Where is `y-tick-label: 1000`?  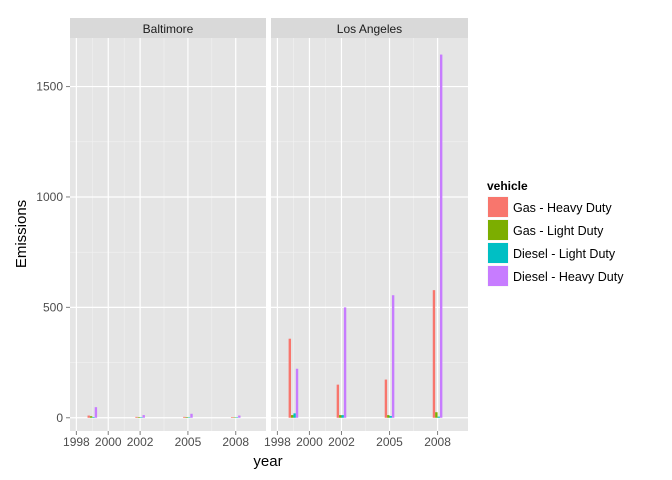 y-tick-label: 1000 is located at coordinates (49, 197).